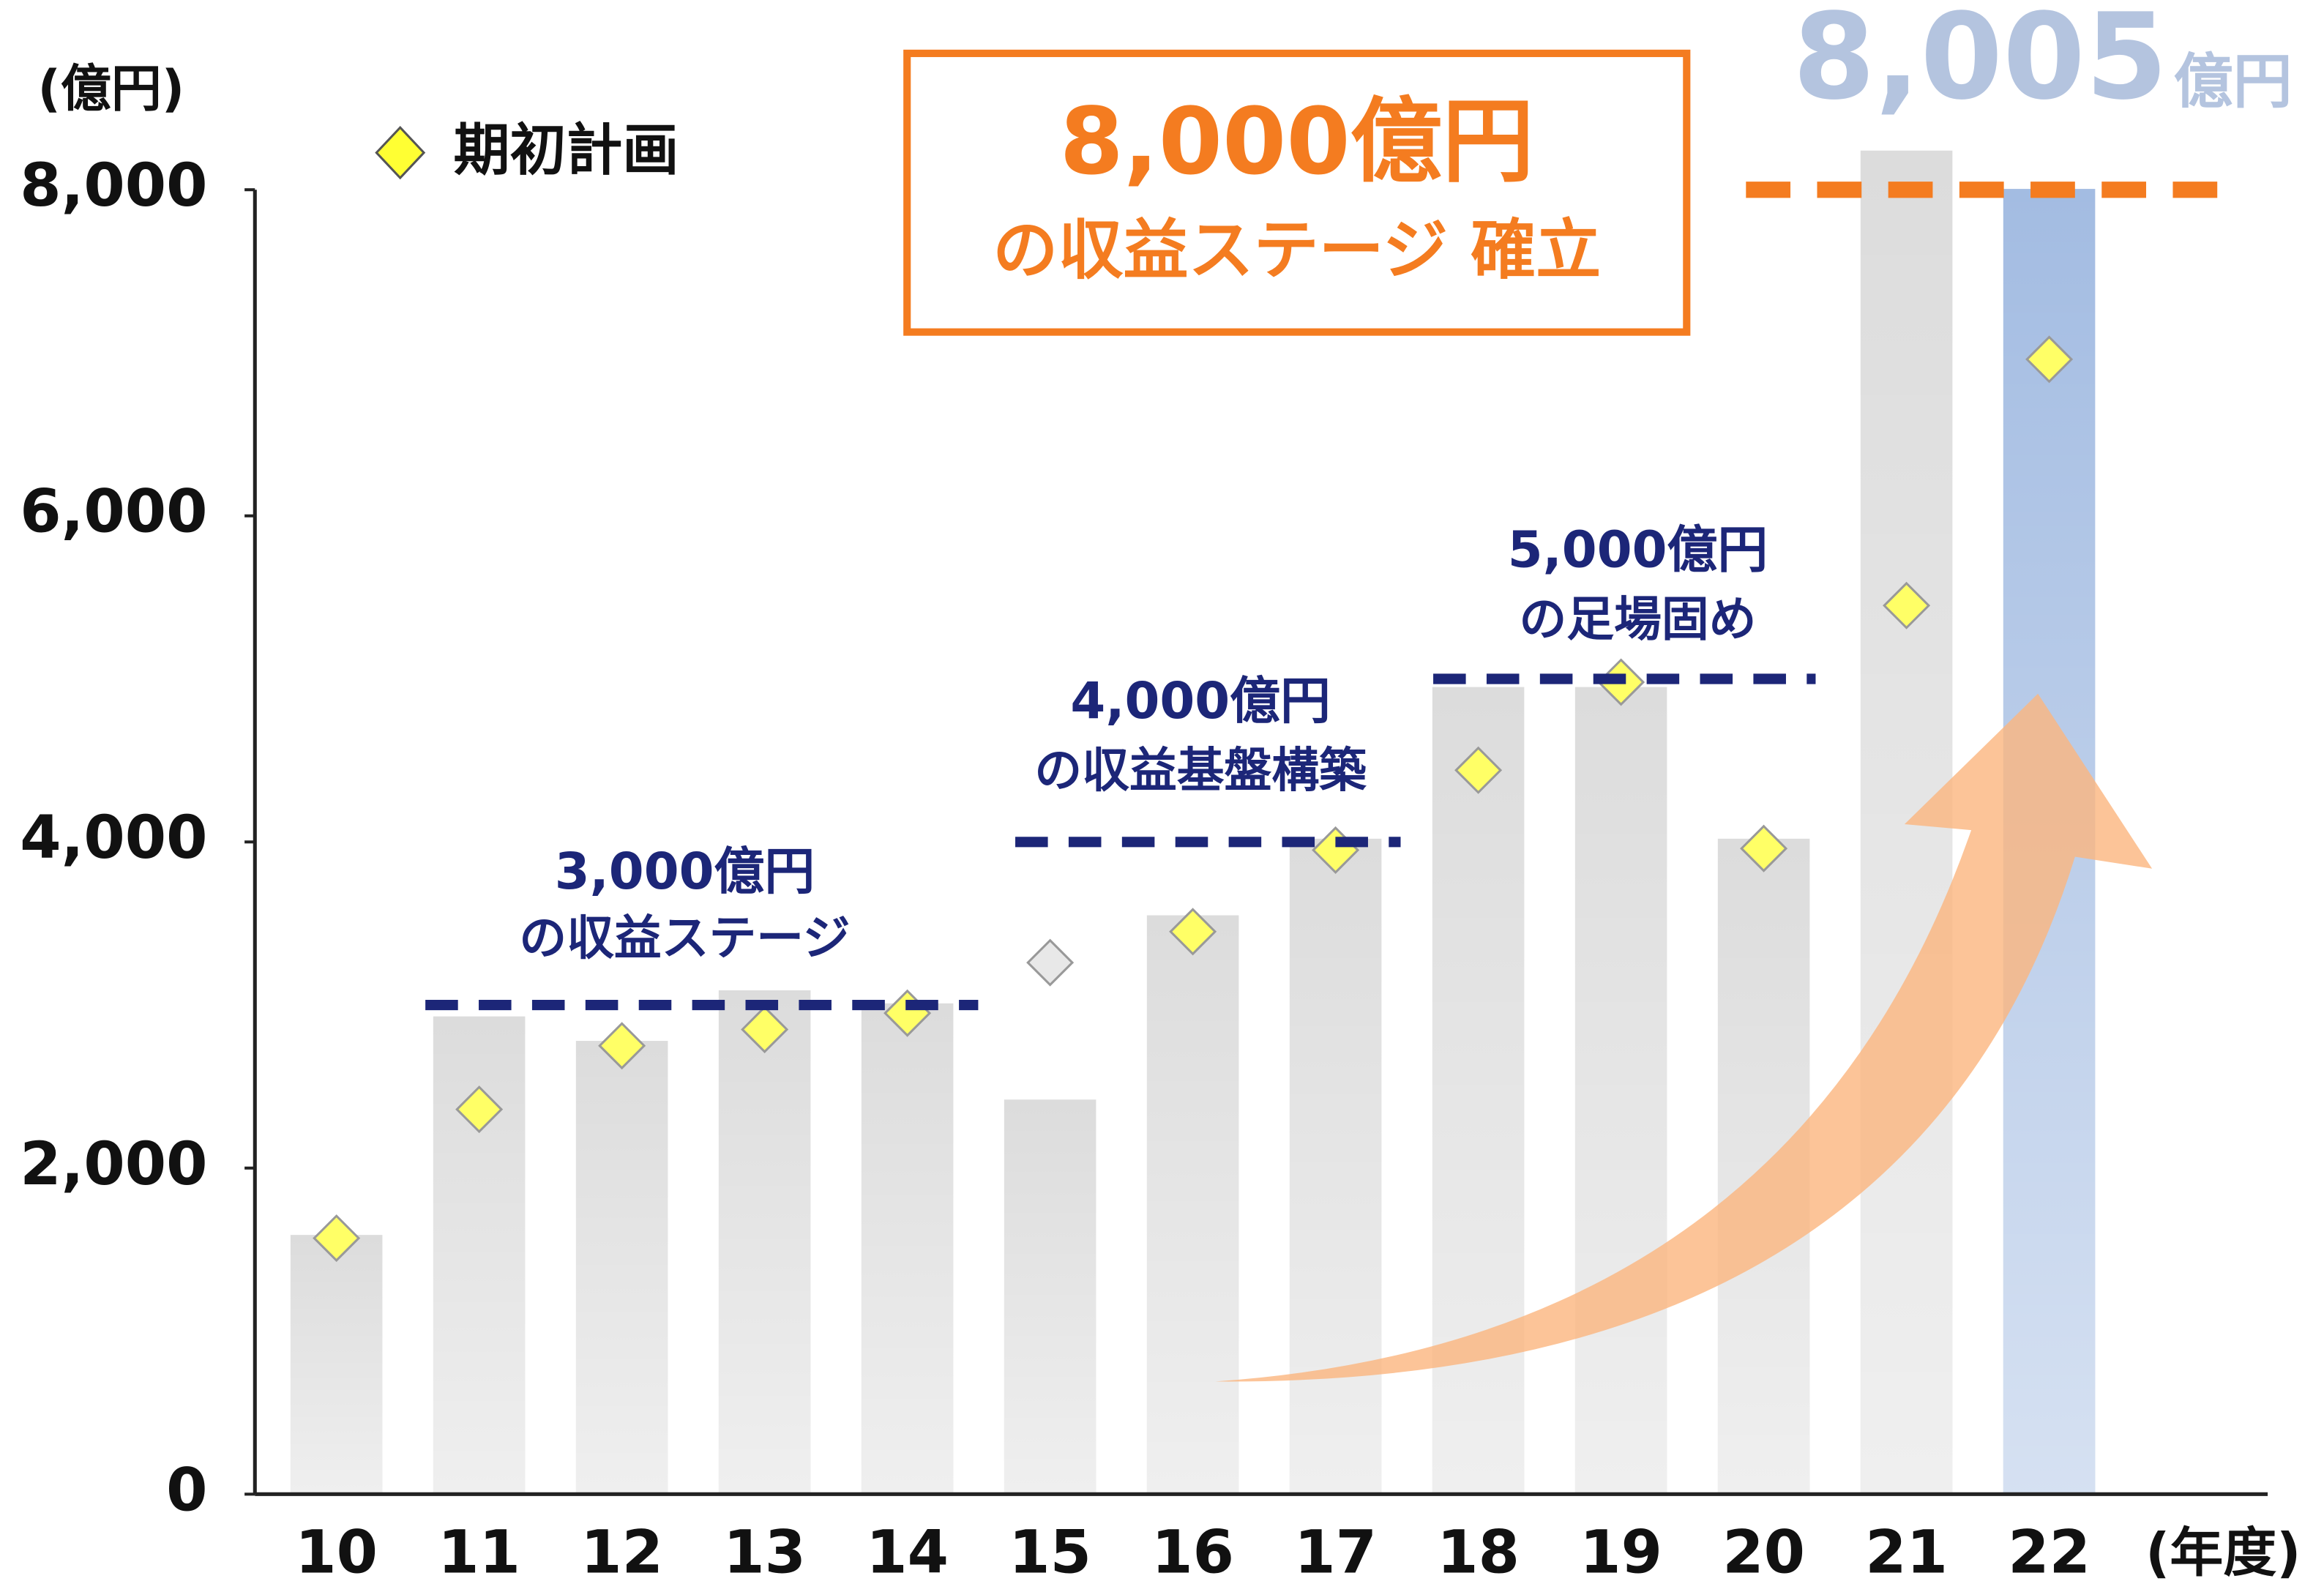 The image size is (2324, 1592). Describe the element at coordinates (1050, 1552) in the screenshot. I see `x-tick-label: 15` at that location.